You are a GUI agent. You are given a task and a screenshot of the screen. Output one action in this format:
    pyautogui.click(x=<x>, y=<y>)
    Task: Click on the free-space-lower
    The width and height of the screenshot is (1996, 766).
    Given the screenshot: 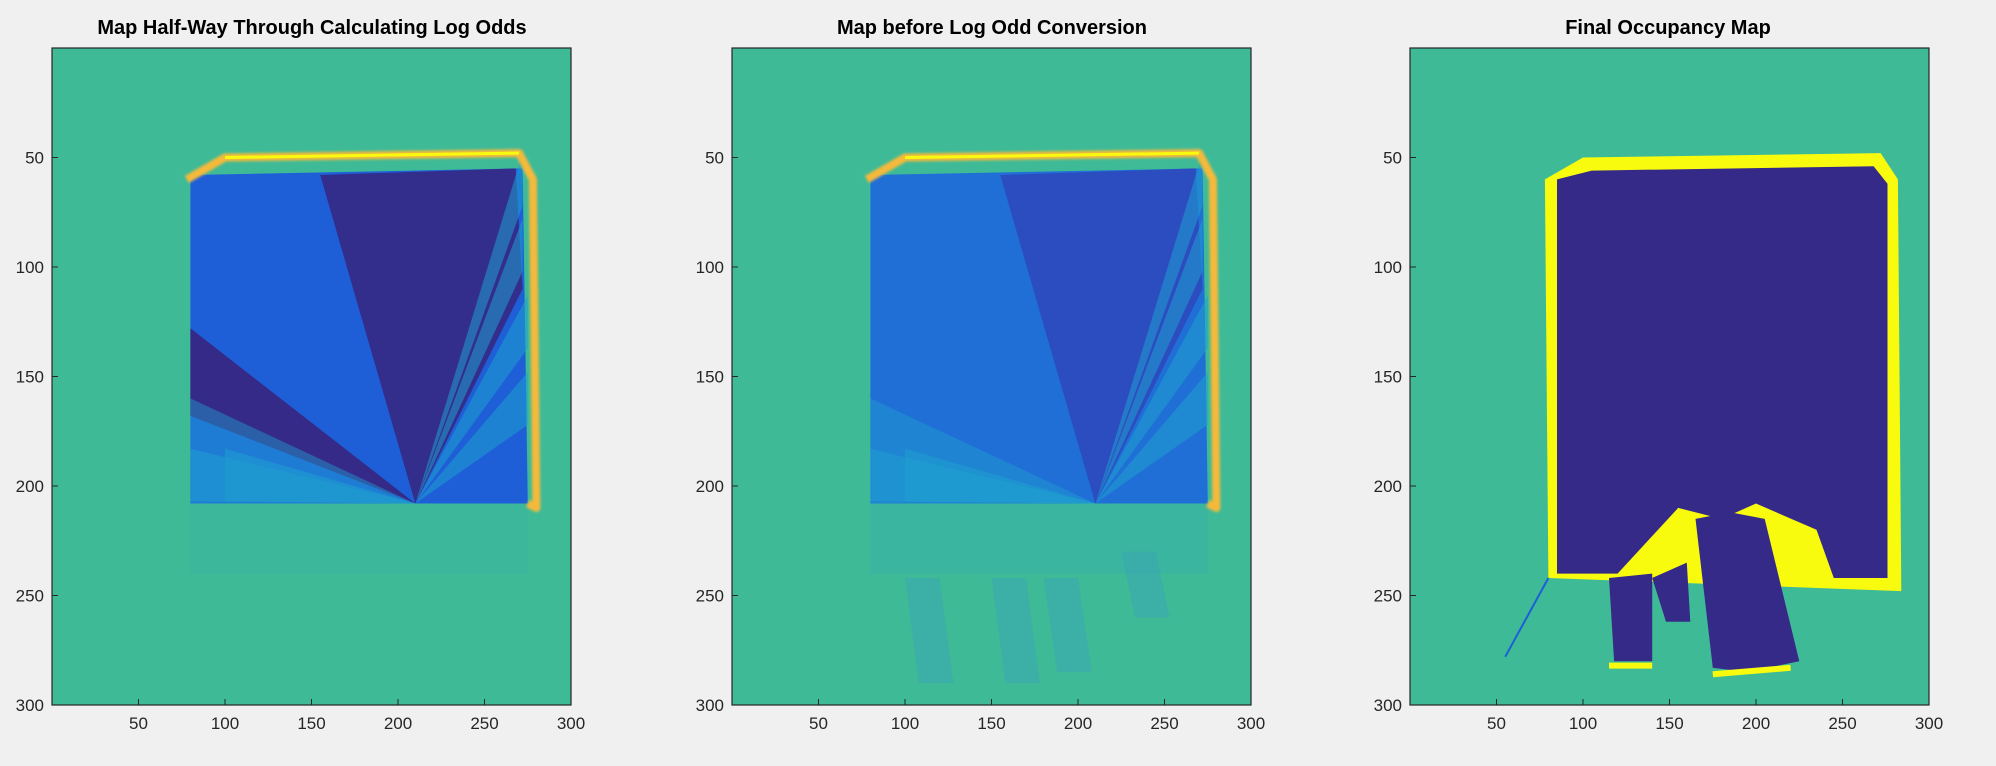 What is the action you would take?
    pyautogui.click(x=359, y=538)
    